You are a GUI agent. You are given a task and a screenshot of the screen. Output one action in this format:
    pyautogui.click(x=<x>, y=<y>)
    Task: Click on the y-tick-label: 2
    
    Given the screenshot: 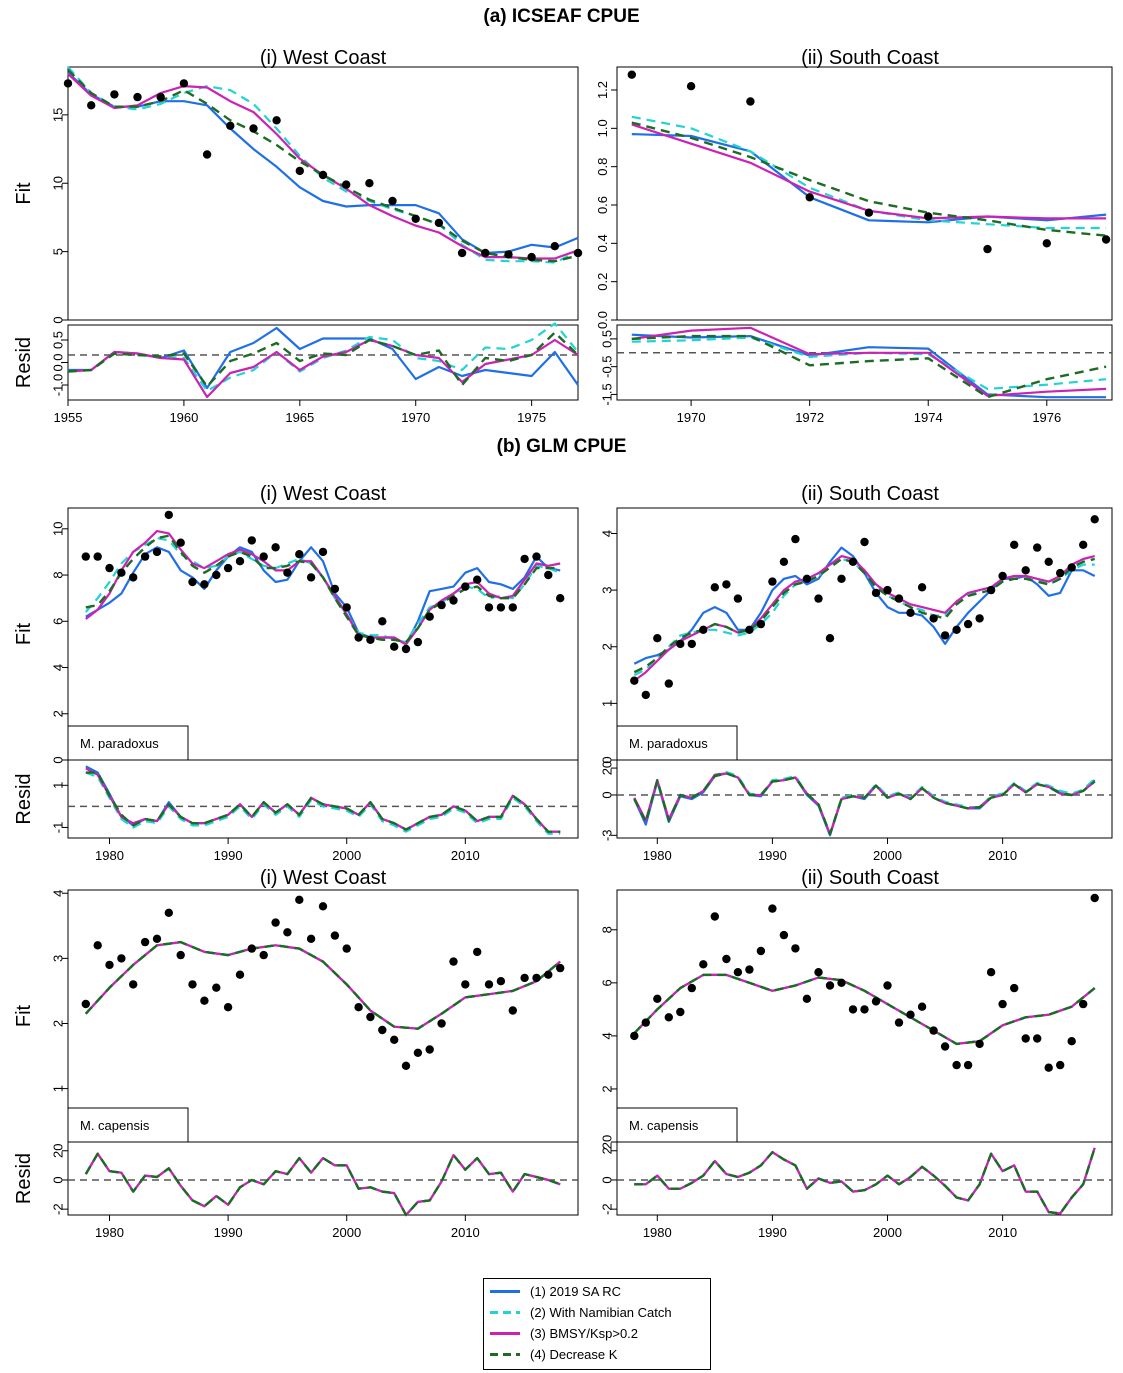 What is the action you would take?
    pyautogui.click(x=607, y=646)
    